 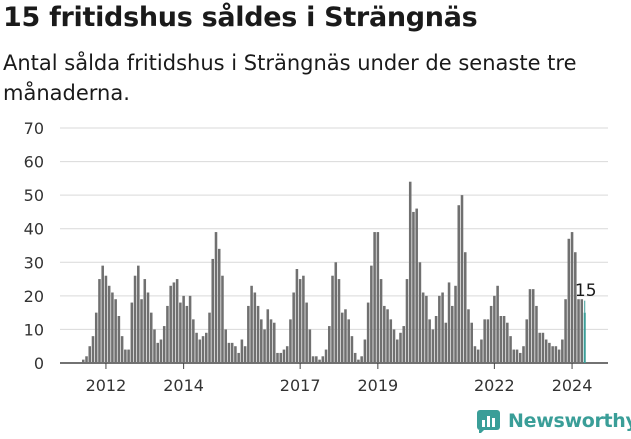 I want to click on y-tick-label: 50, so click(x=34, y=195).